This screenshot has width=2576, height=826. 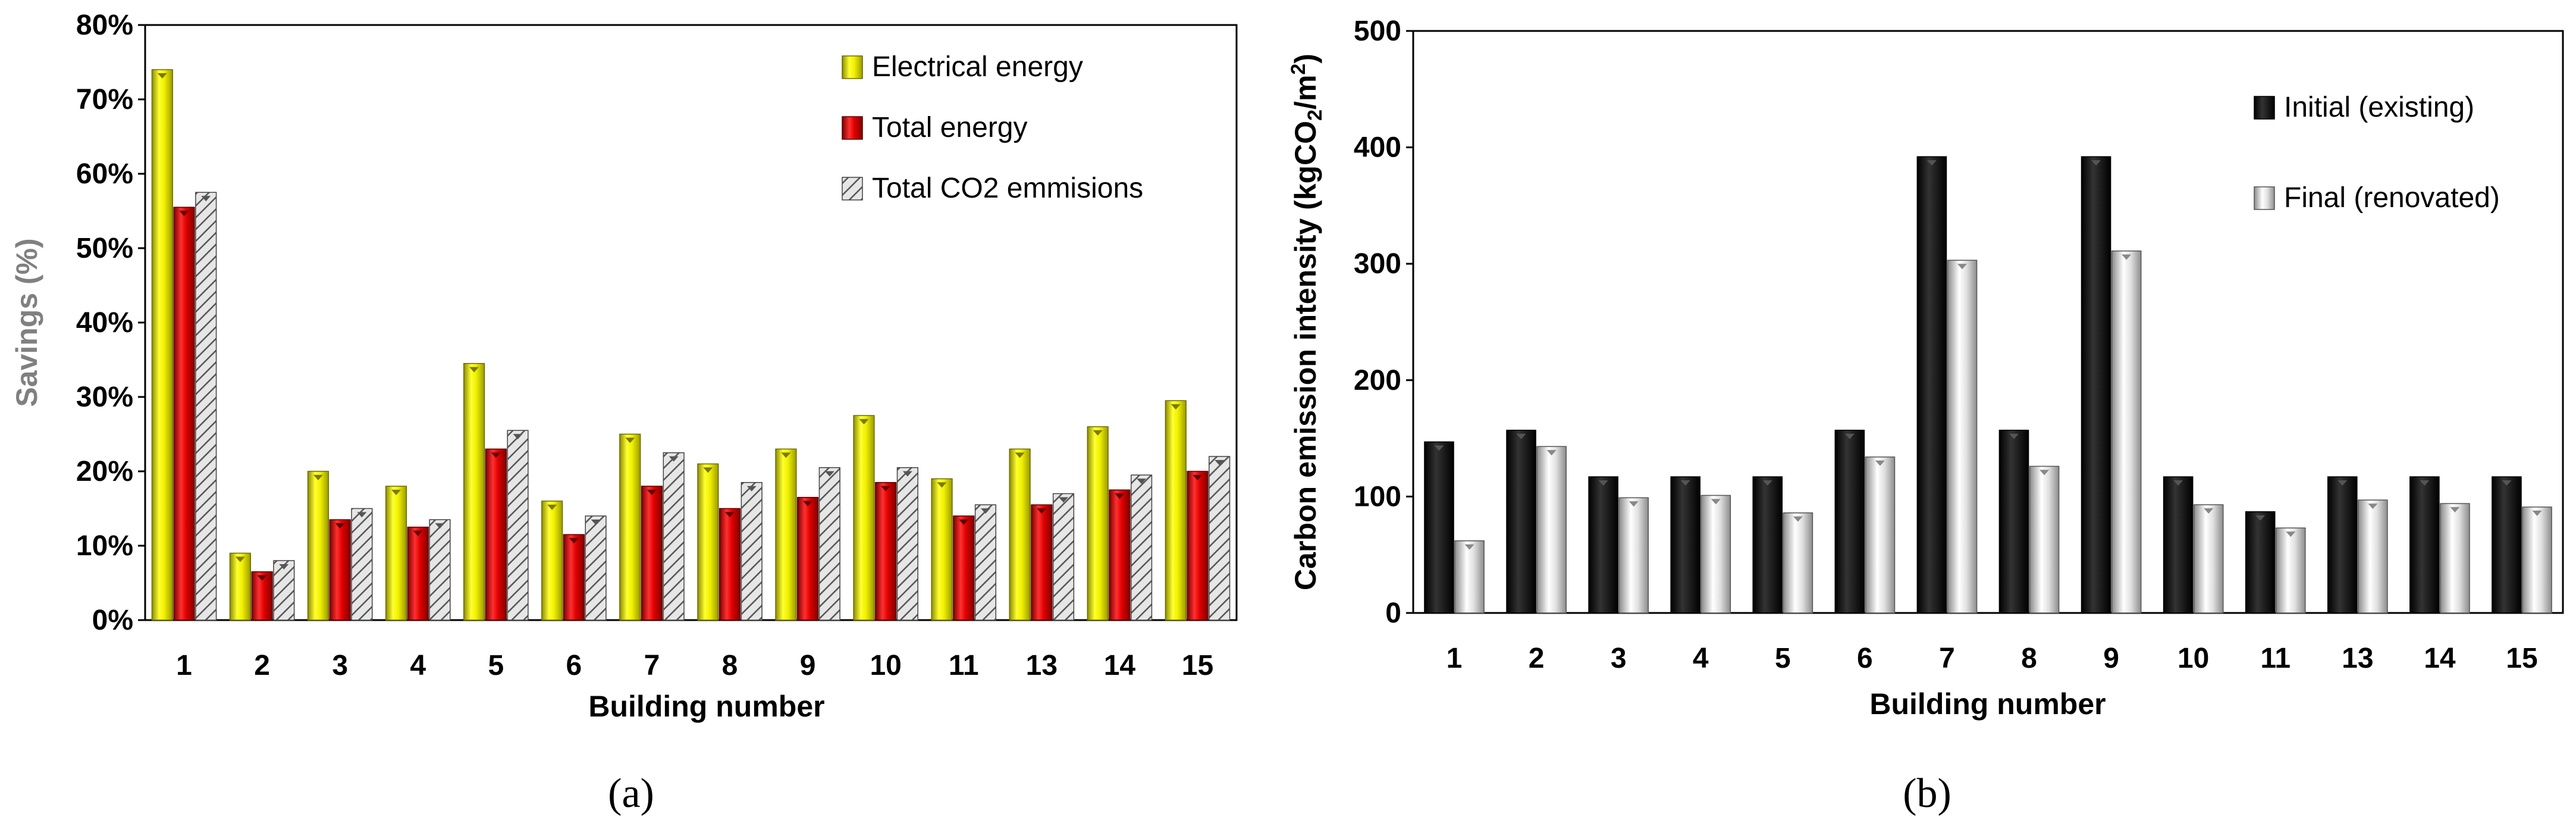 I want to click on x-tick-label: 15, so click(x=2521, y=658).